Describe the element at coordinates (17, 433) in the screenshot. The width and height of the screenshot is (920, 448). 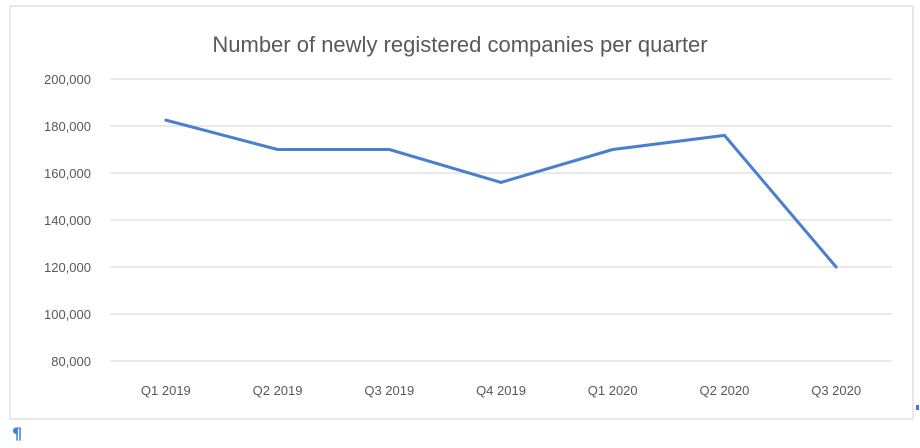
I see `paragraph-mark: ¶` at that location.